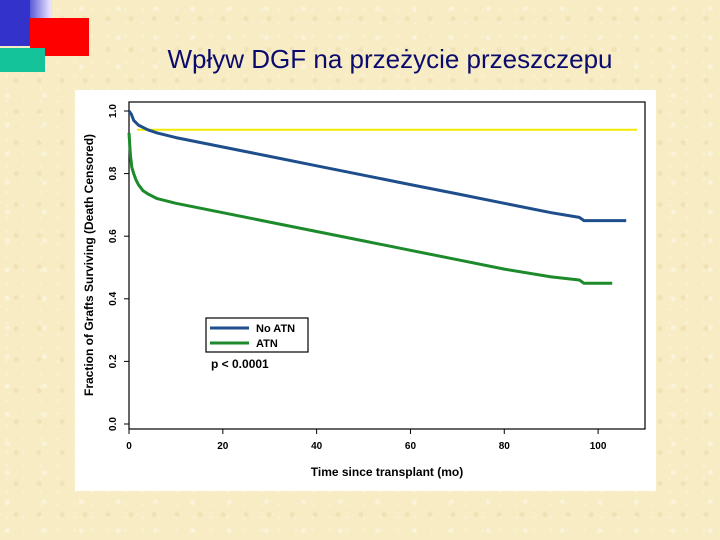 This screenshot has width=720, height=540. What do you see at coordinates (223, 446) in the screenshot?
I see `x-tick-label: 20` at bounding box center [223, 446].